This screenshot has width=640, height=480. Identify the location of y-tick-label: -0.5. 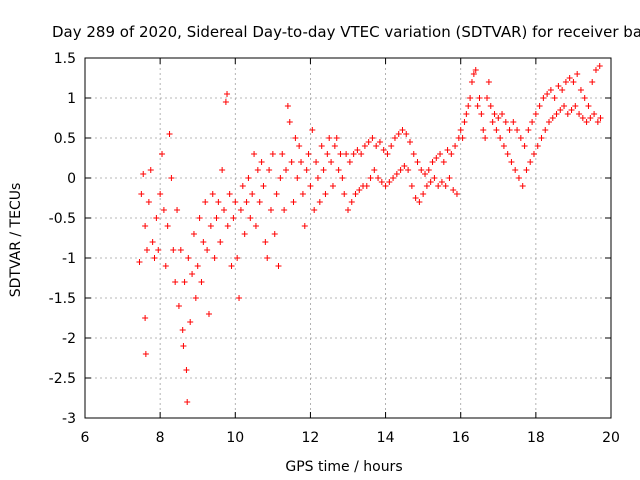
(62, 219).